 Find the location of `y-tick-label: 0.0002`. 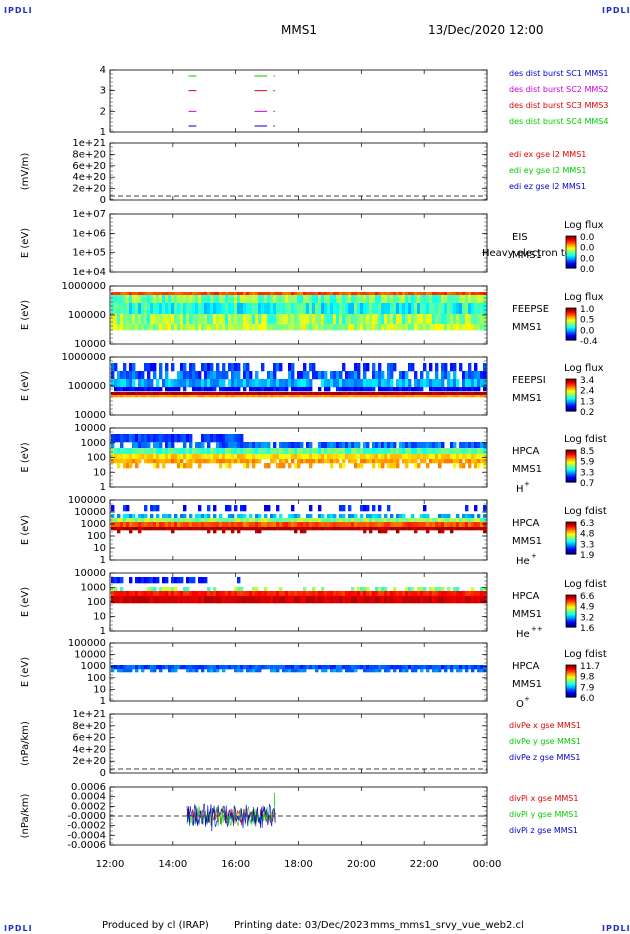

y-tick-label: 0.0002 is located at coordinates (88, 806).